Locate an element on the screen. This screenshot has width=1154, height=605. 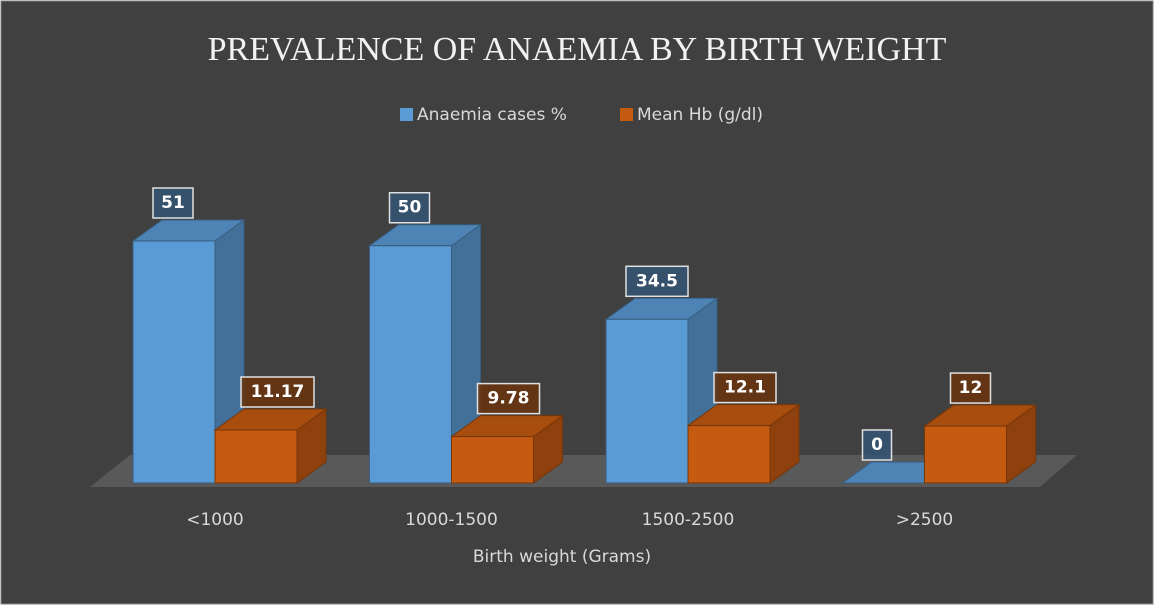
data-label: 50 is located at coordinates (410, 208).